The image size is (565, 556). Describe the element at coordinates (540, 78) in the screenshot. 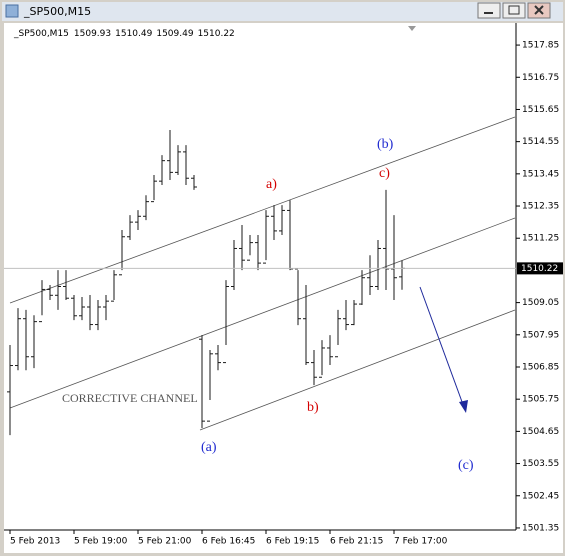

I see `y-tick-label: 1516.75` at that location.